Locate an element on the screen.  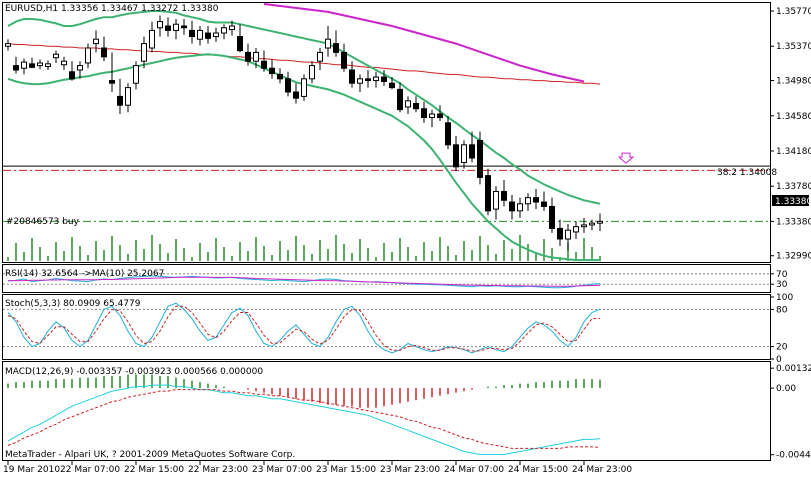
stoch-panel: 100 80 20 0 is located at coordinates (398, 329).